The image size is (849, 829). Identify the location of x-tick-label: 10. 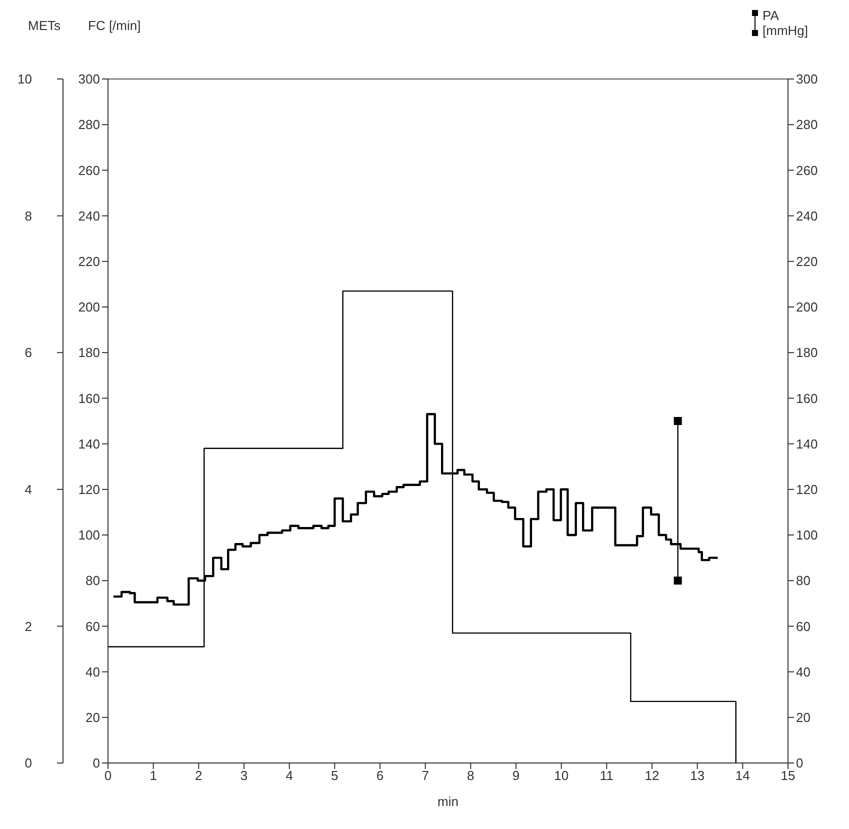
(561, 776).